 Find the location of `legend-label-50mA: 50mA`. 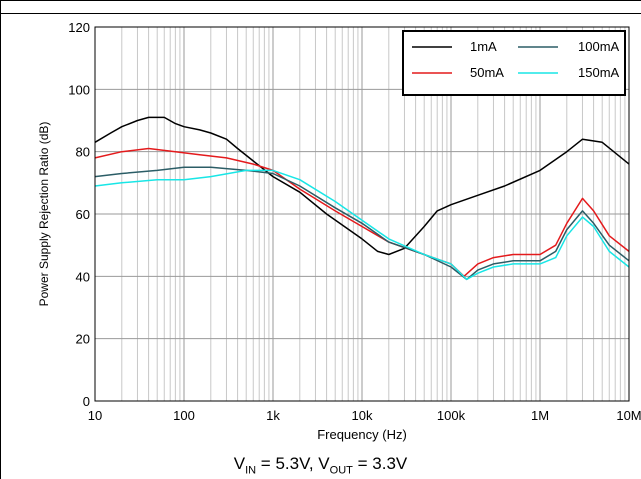

legend-label-50mA: 50mA is located at coordinates (487, 72).